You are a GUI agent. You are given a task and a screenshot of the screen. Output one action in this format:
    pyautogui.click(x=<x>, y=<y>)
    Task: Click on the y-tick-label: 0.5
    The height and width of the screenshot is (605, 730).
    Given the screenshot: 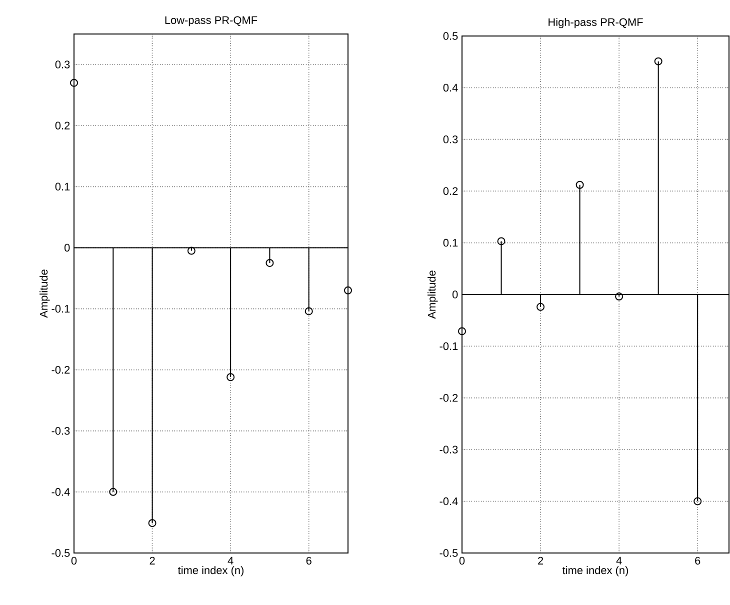 What is the action you would take?
    pyautogui.click(x=450, y=36)
    